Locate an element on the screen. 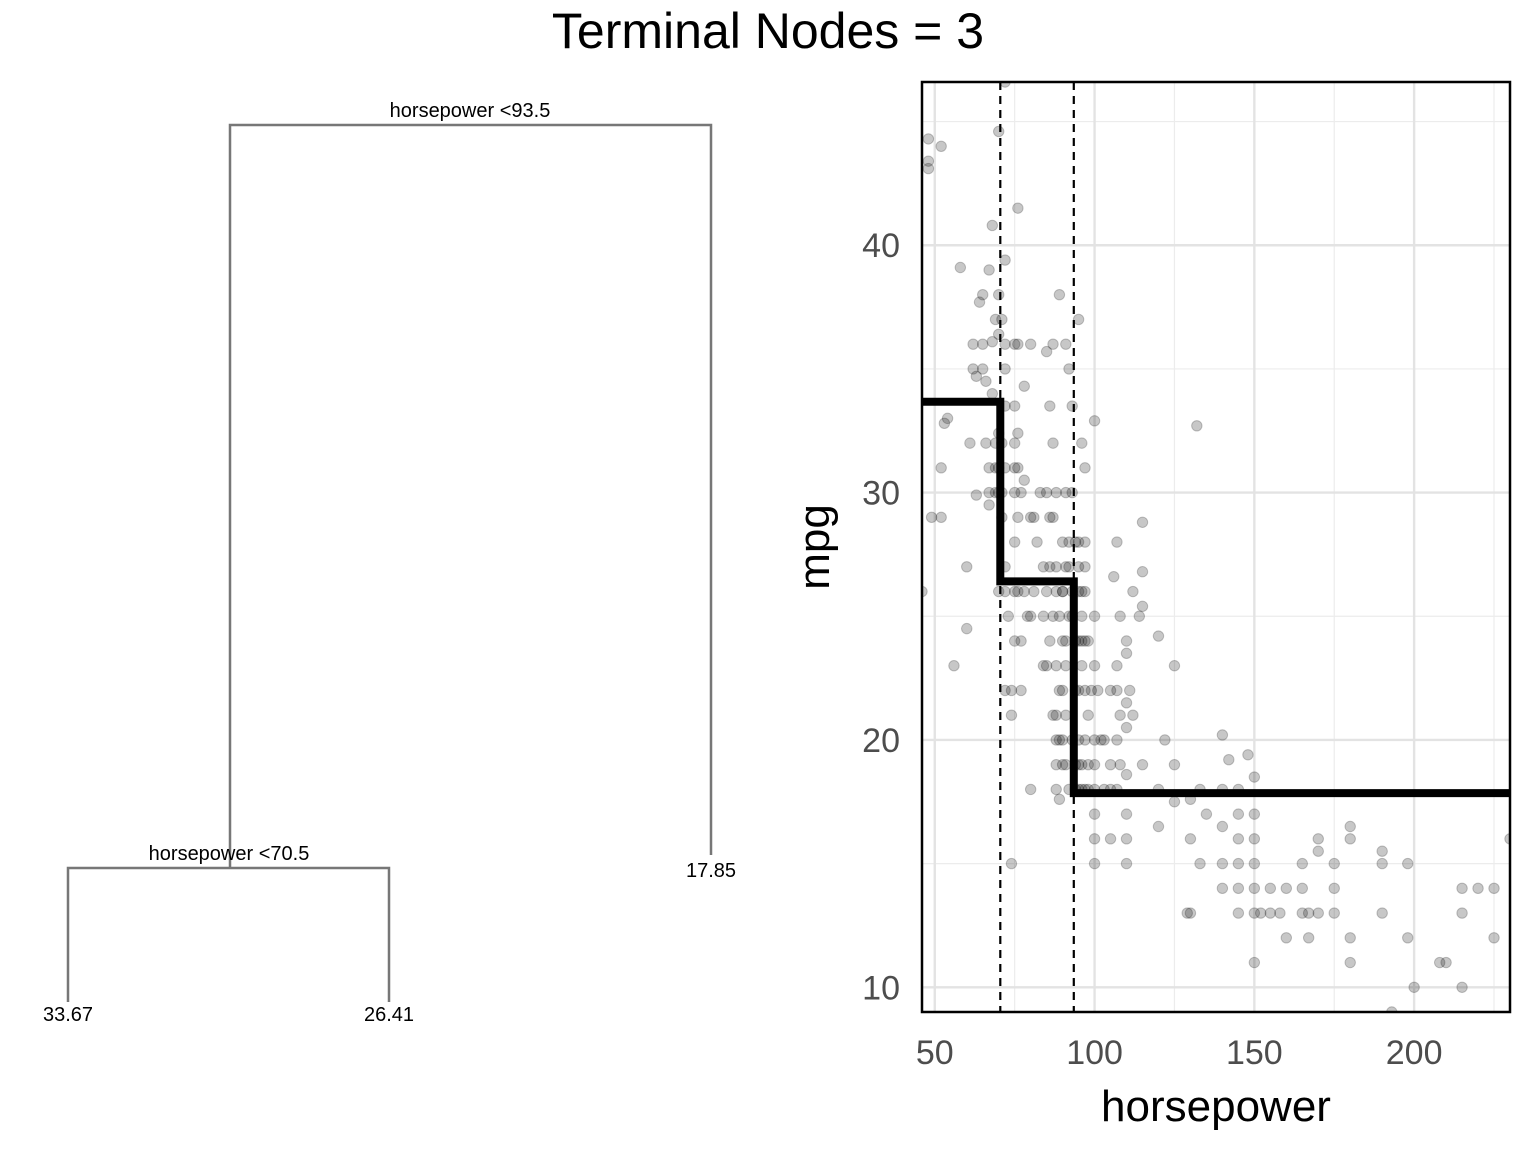 Image resolution: width=1536 pixels, height=1152 pixels. leaf-label-3: 17.85 is located at coordinates (711, 871).